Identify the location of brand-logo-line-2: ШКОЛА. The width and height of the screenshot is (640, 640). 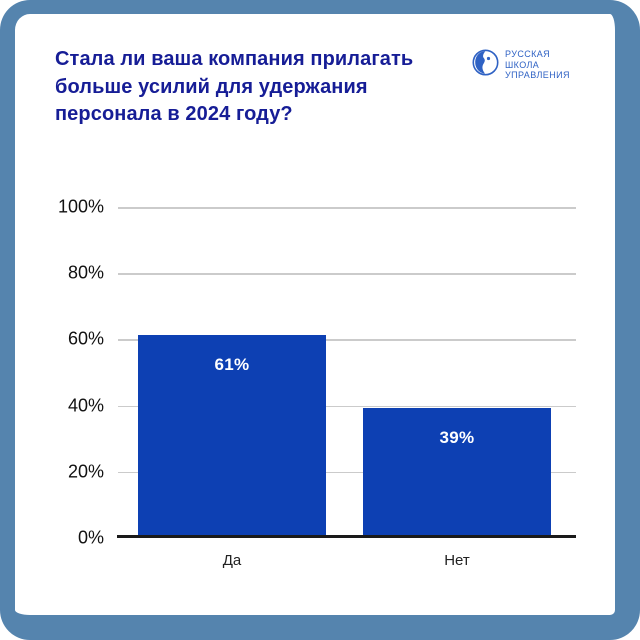
(522, 64).